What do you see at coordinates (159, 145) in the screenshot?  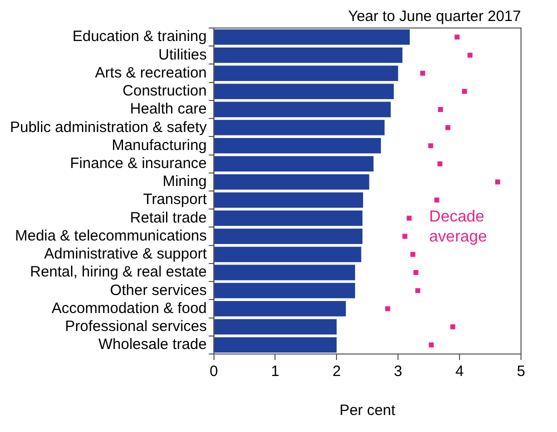 I see `y-tick-label: Manufacturing` at bounding box center [159, 145].